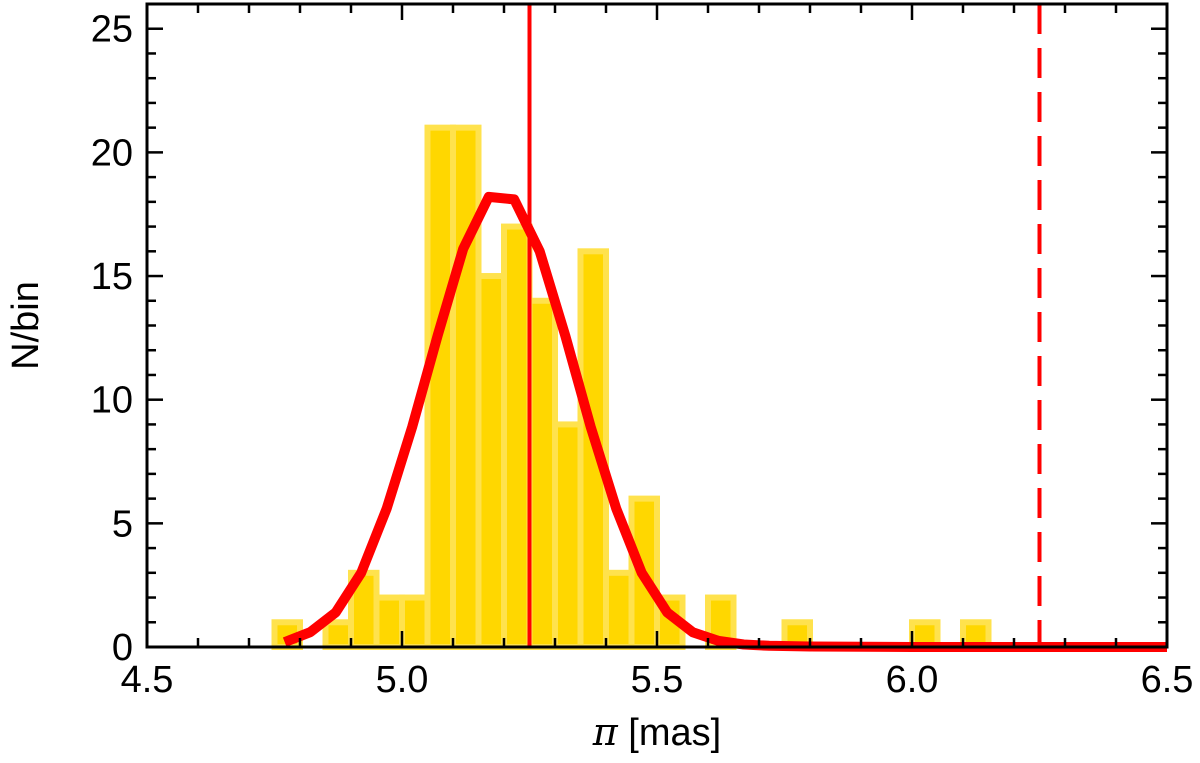 This screenshot has height=763, width=1200. I want to click on x-tick-labels: 4.5 5.0 5.5 6.0 6.5, so click(657, 680).